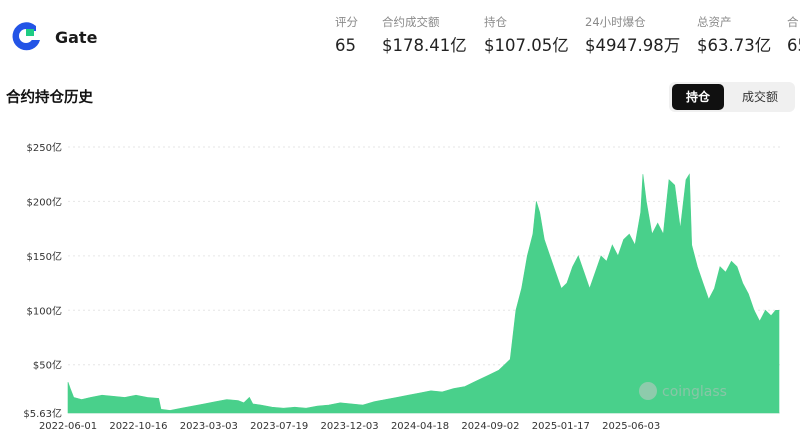 The image size is (800, 437). I want to click on stat-open-interest: 持仓 $107.05亿, so click(526, 35).